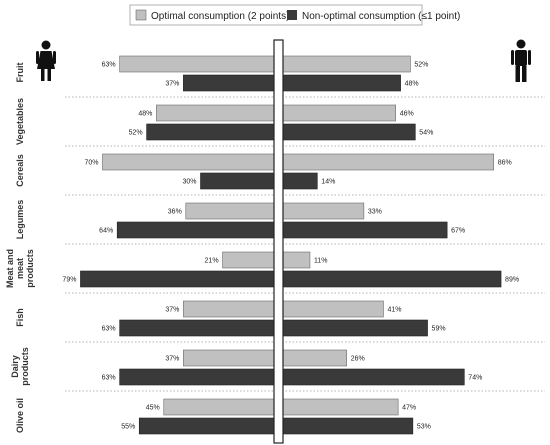 The height and width of the screenshot is (445, 550). I want to click on category-label-line: Fish, so click(20, 317).